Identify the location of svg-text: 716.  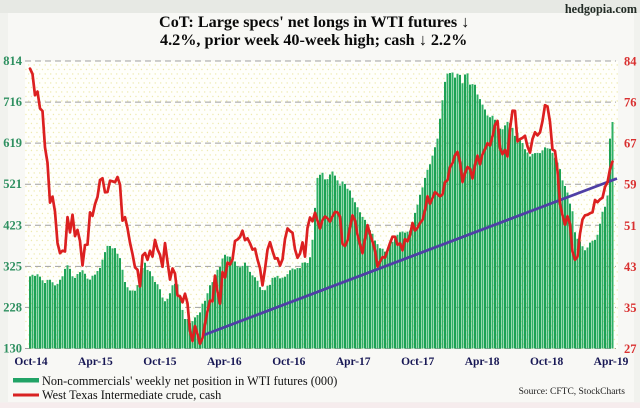
(12, 102).